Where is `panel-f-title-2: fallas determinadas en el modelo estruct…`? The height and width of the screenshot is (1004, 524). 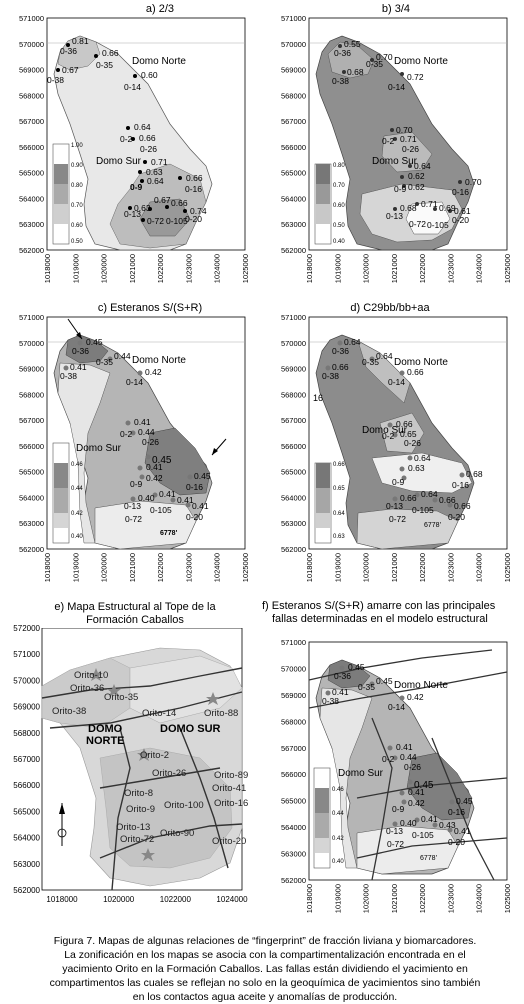
panel-f-title-2: fallas determinadas en el modelo estruct… is located at coordinates (380, 619).